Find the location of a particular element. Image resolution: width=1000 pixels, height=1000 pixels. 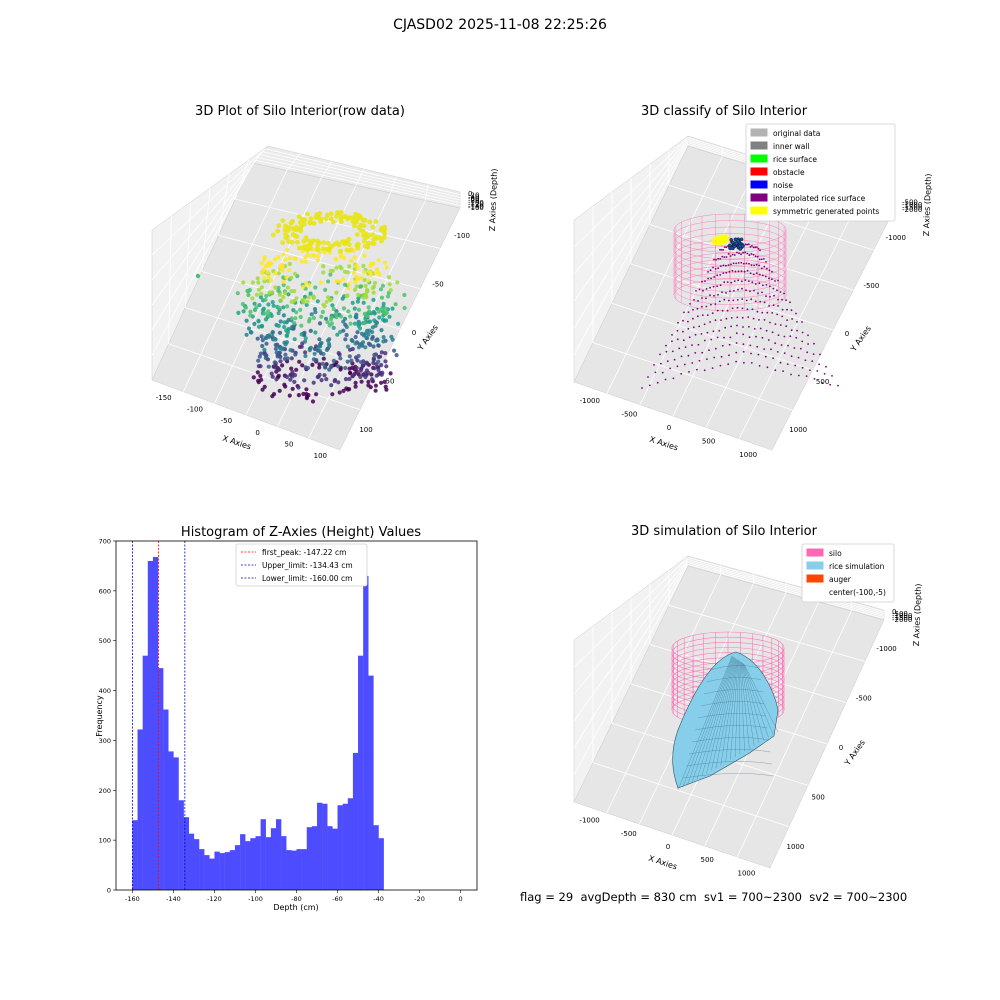

grid-line is located at coordinates (208, 202).